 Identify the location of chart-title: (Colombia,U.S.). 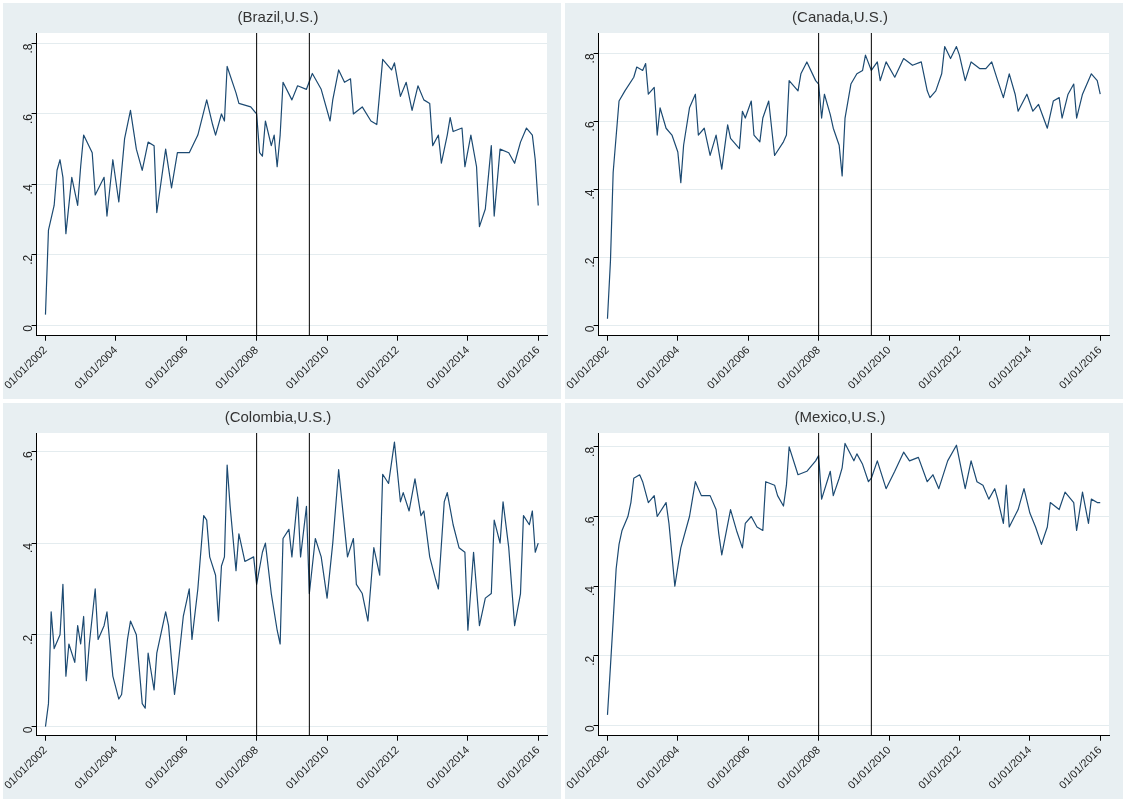
(278, 417).